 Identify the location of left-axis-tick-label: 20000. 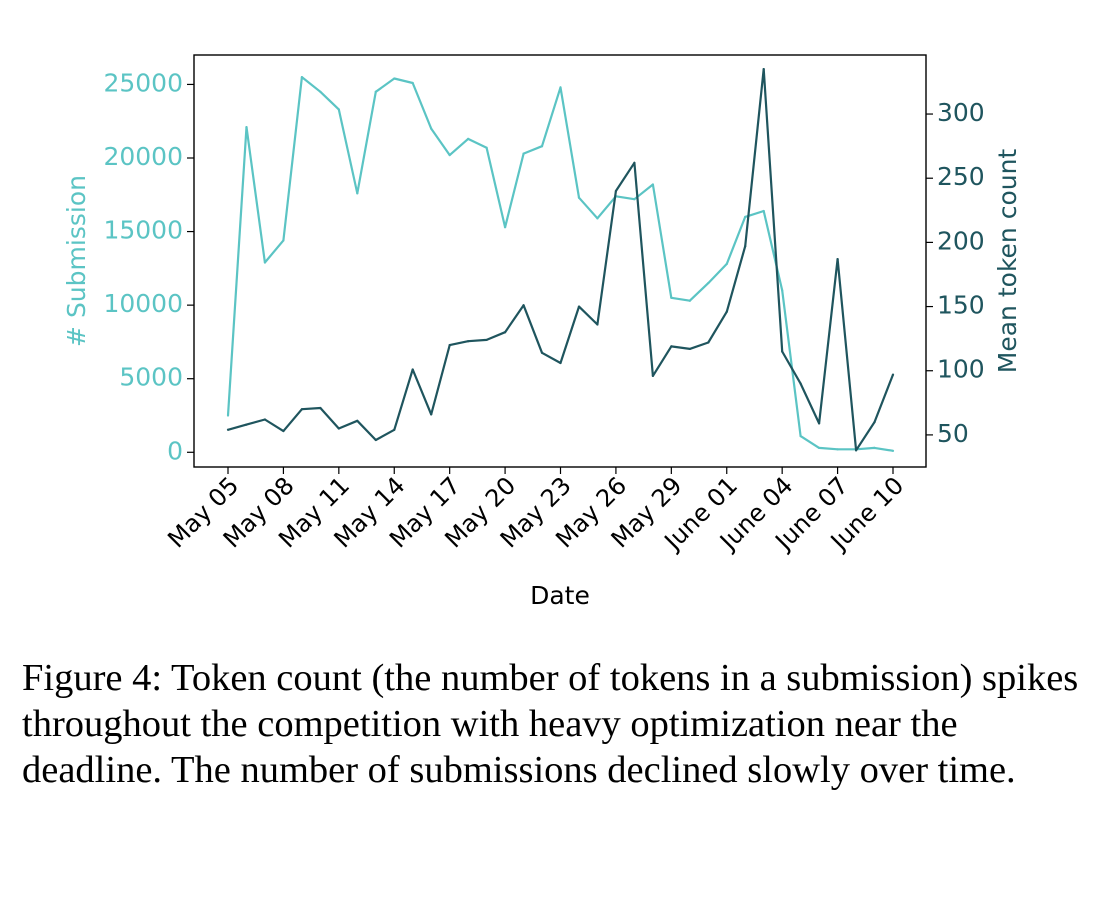
(143, 156).